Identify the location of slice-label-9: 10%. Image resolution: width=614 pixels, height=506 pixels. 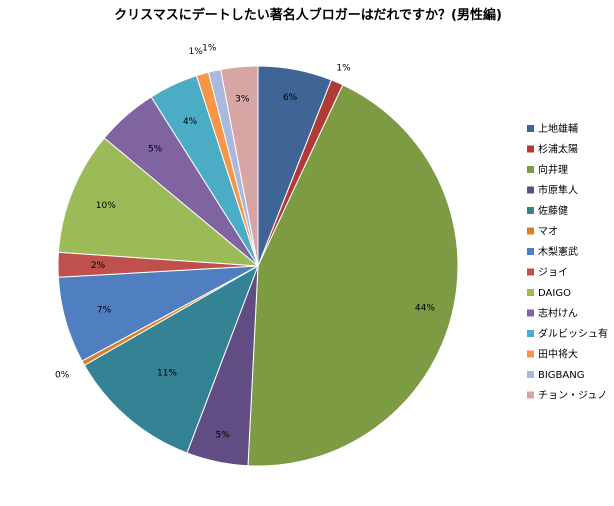
(106, 206).